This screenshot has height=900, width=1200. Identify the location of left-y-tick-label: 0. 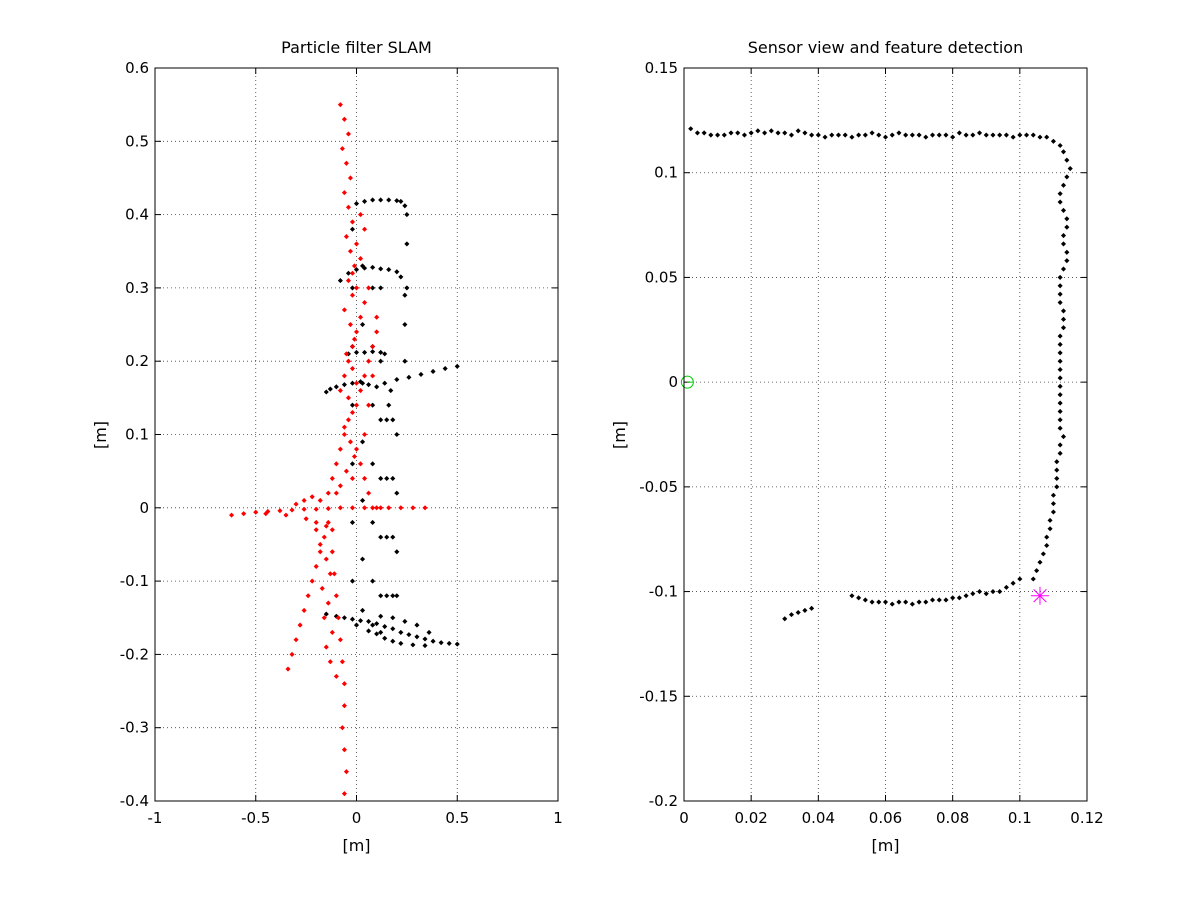
(144, 508).